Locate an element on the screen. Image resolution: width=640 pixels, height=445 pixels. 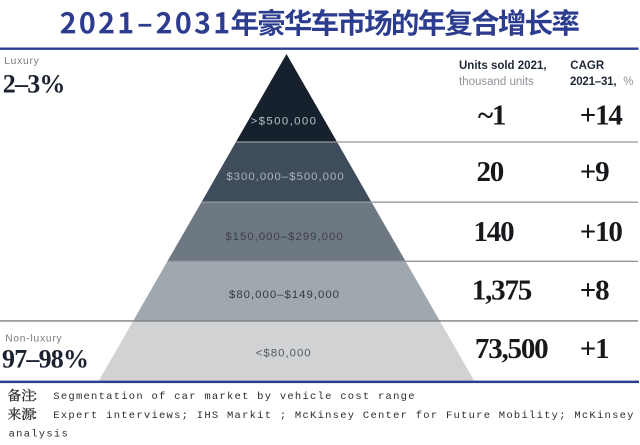
svg-text: CAGR is located at coordinates (587, 66).